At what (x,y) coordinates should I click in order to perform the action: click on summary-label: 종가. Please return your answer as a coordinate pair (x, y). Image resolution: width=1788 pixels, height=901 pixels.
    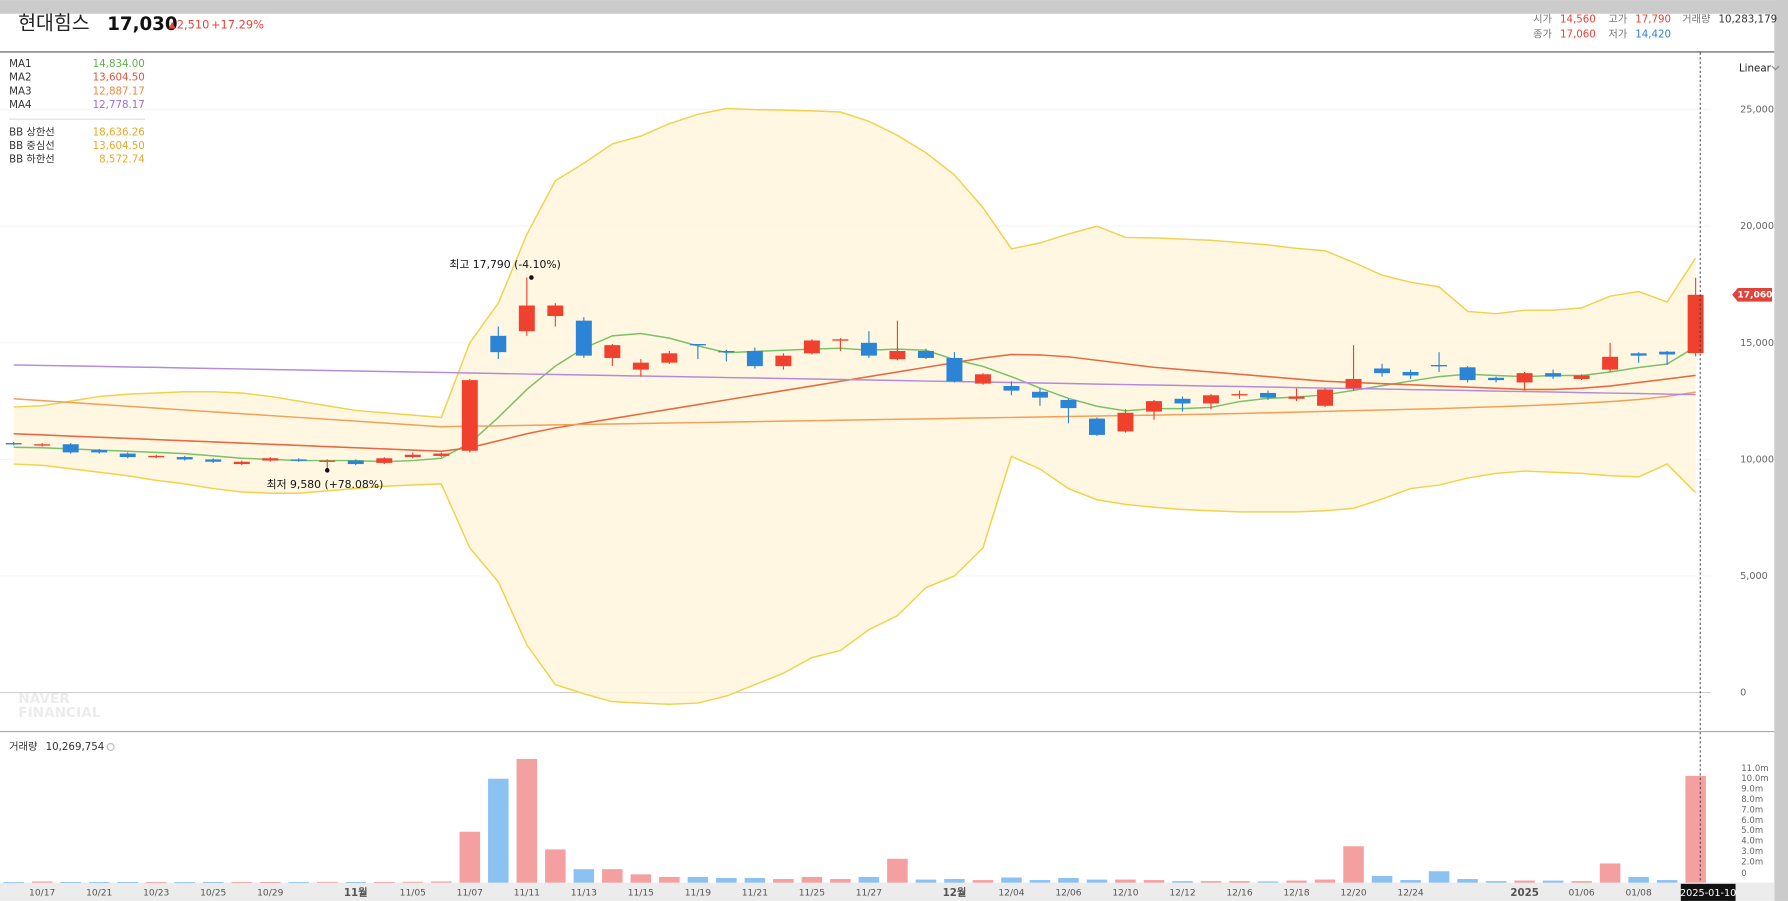
    Looking at the image, I should click on (1542, 34).